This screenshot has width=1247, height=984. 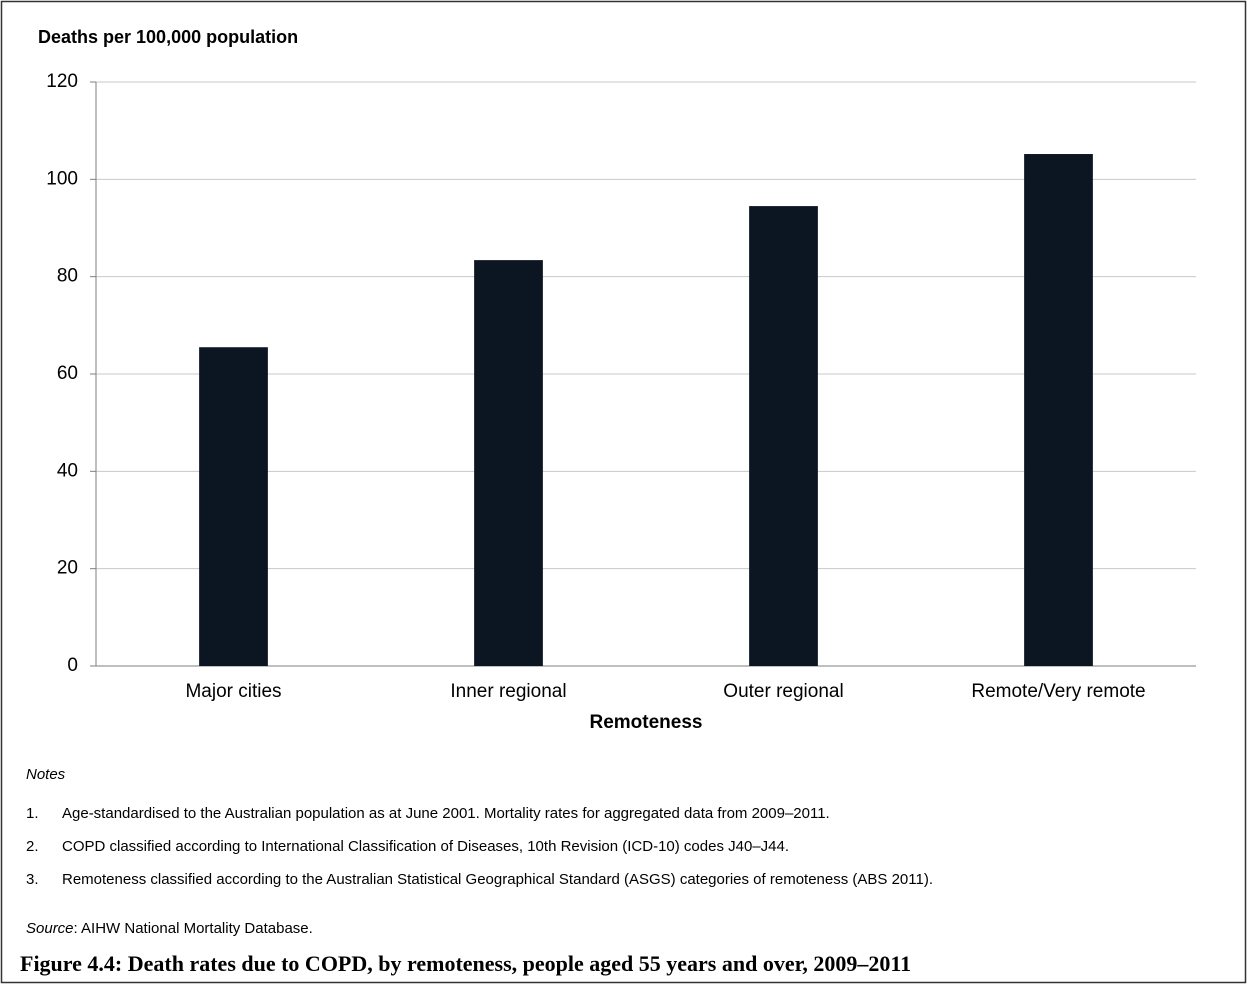 What do you see at coordinates (32, 846) in the screenshot?
I see `note-number: 2.` at bounding box center [32, 846].